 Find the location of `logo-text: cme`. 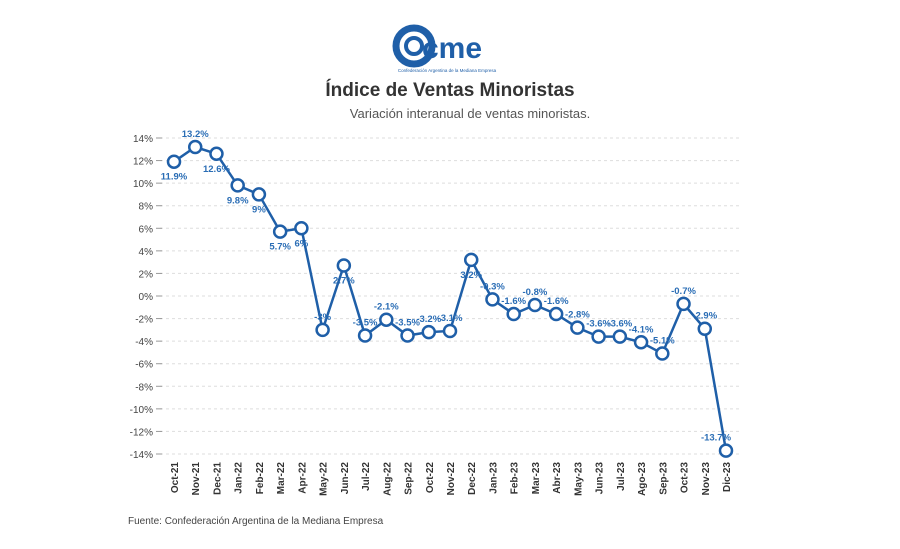

logo-text: cme is located at coordinates (452, 48).